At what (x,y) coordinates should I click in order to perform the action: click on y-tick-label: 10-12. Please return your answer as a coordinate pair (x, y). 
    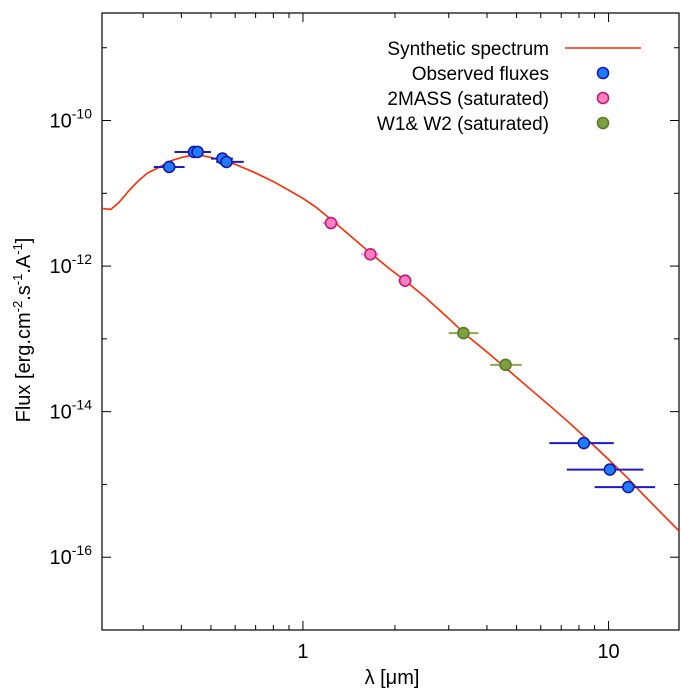
    Looking at the image, I should click on (71, 264).